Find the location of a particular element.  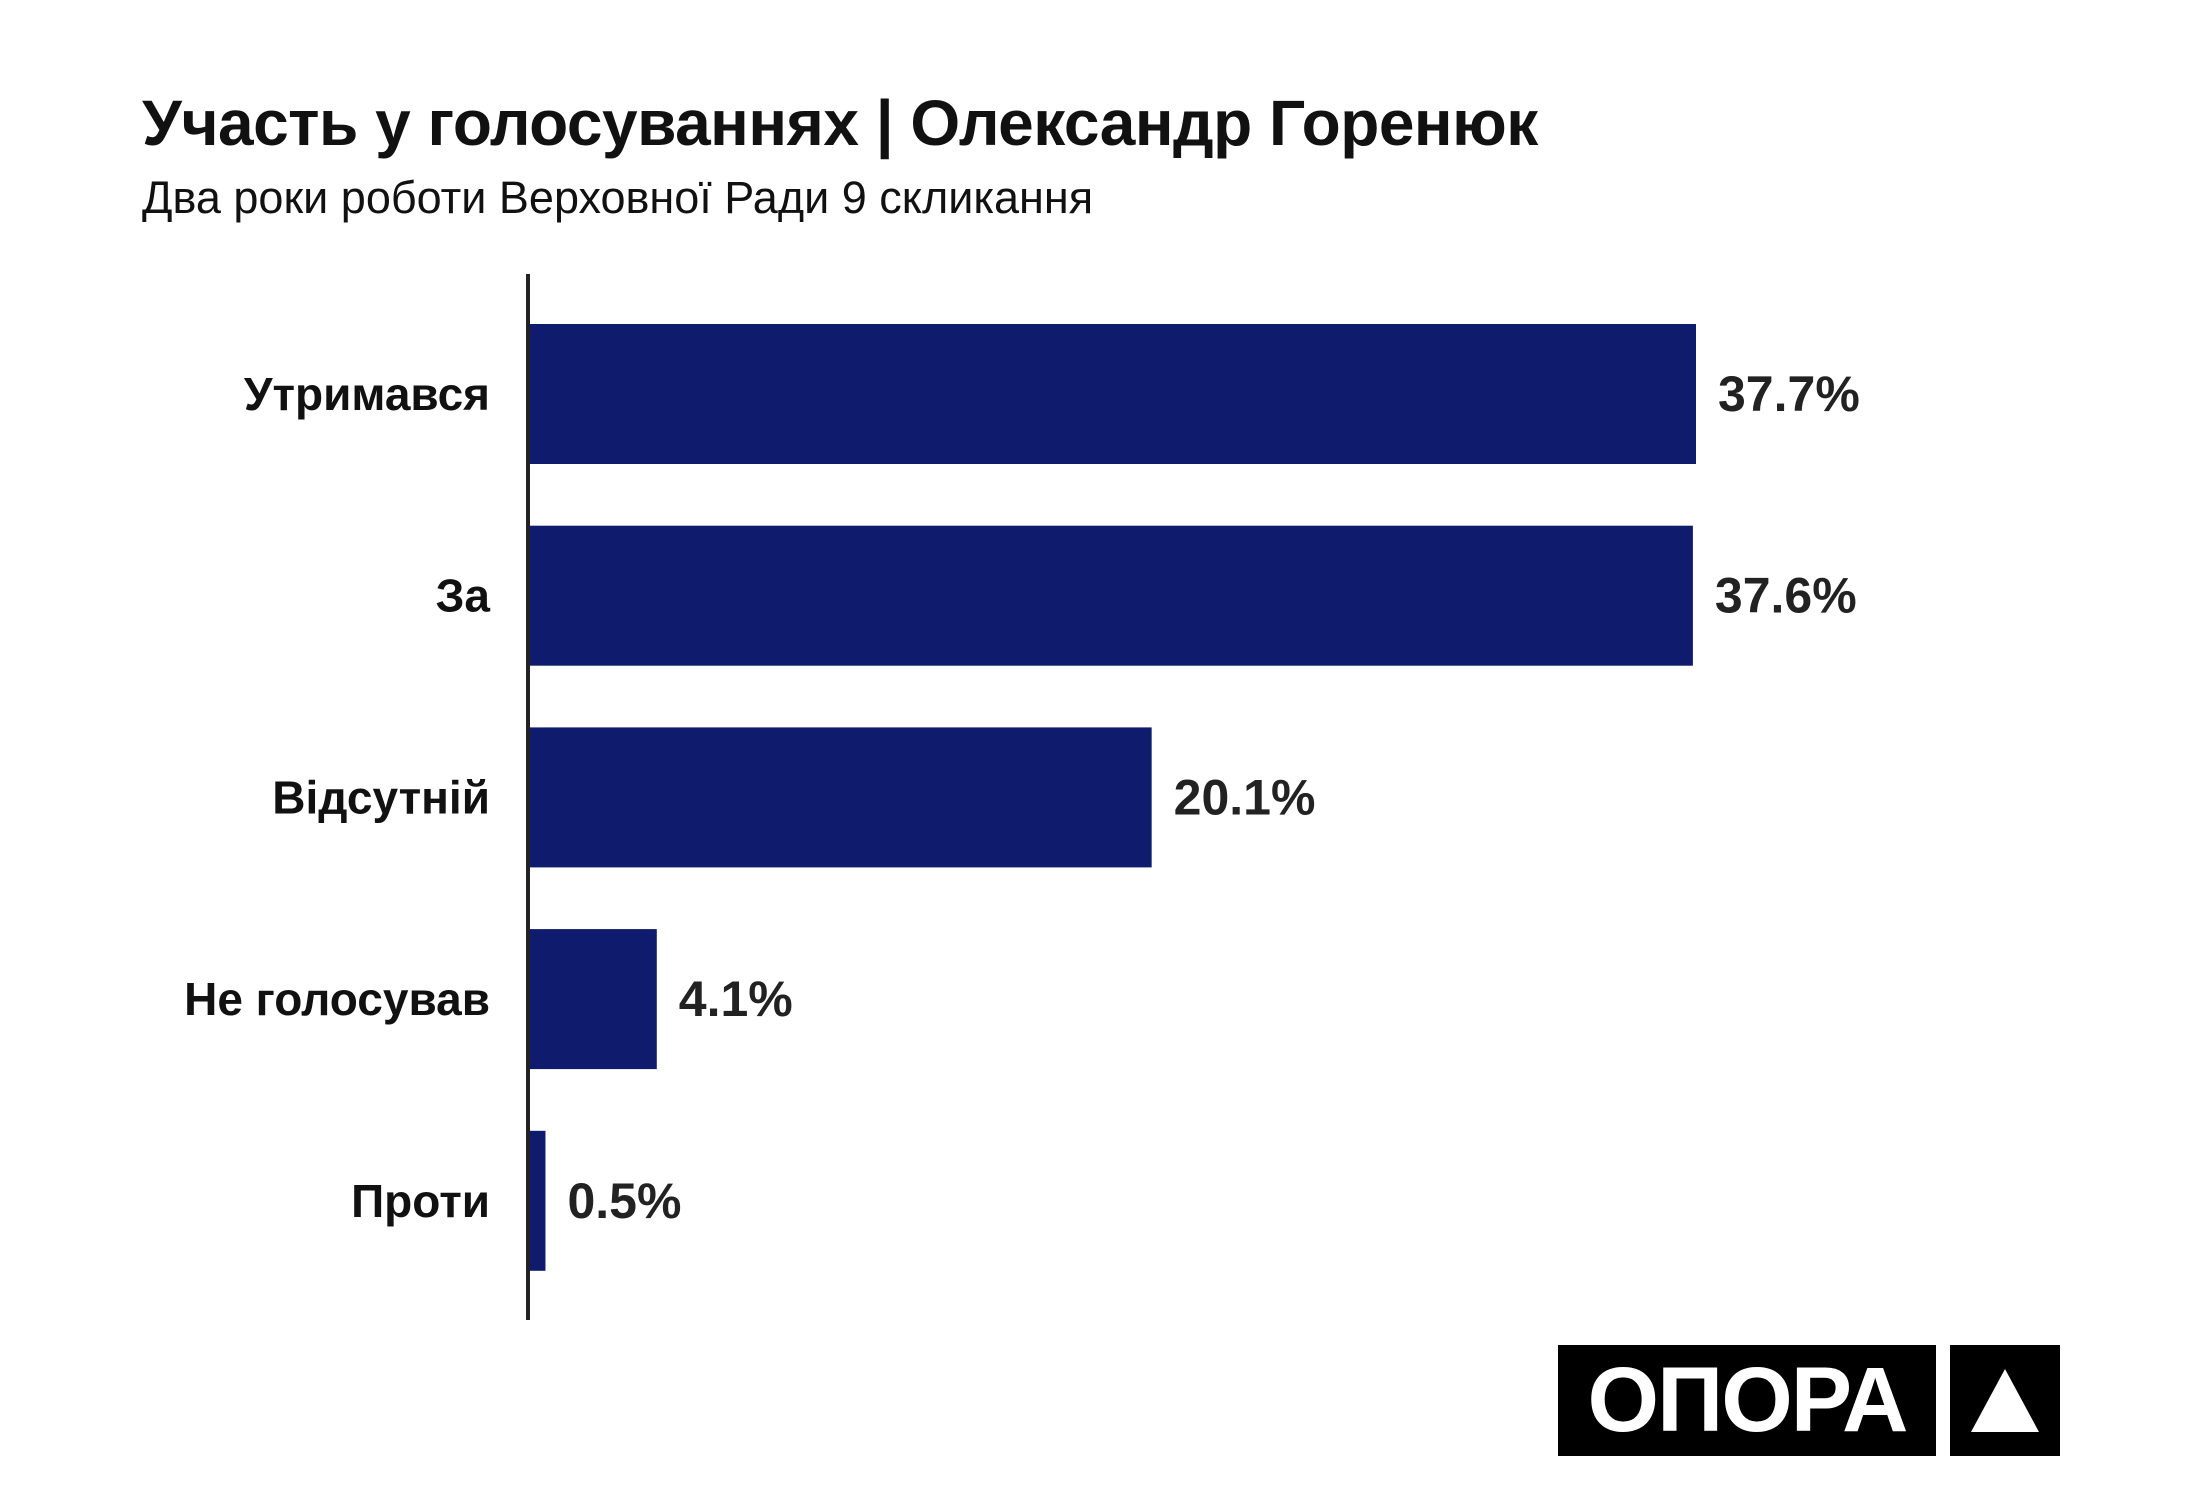

triangle-logo-icon is located at coordinates (2005, 1400).